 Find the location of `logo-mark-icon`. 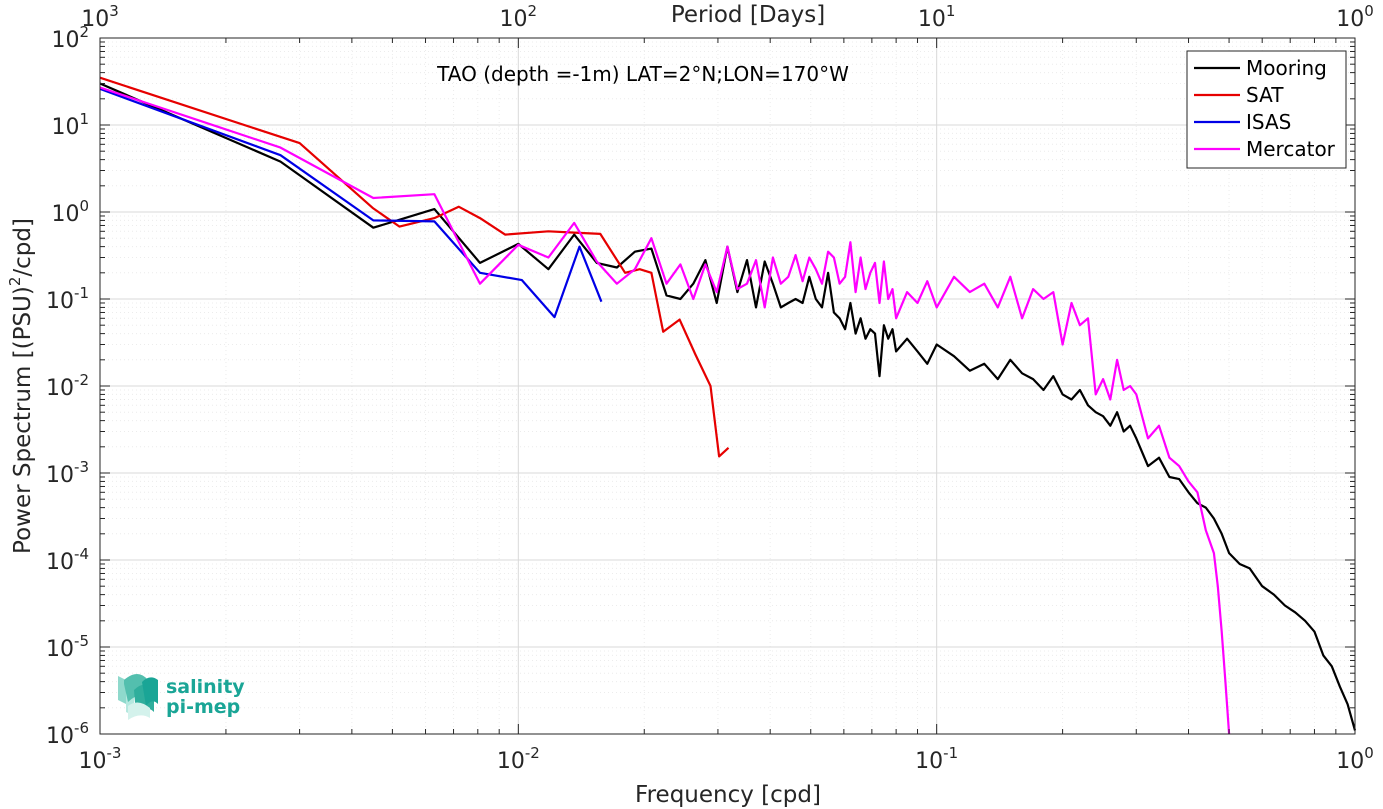

logo-mark-icon is located at coordinates (138, 697).